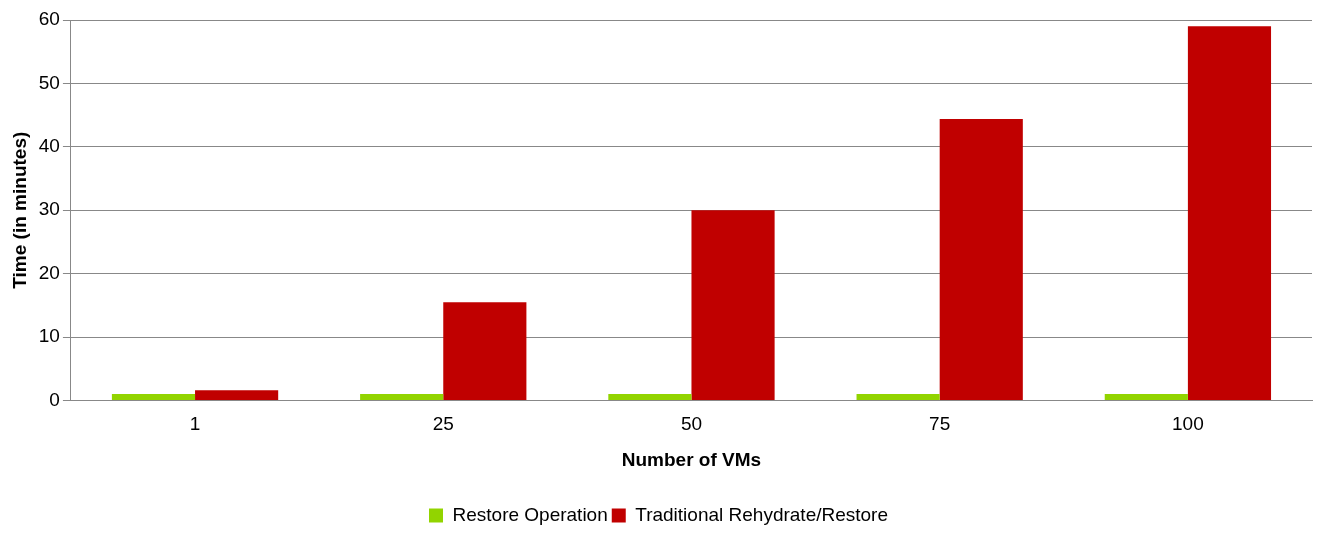 This screenshot has height=540, width=1317. I want to click on y-tick-label: 0, so click(54, 399).